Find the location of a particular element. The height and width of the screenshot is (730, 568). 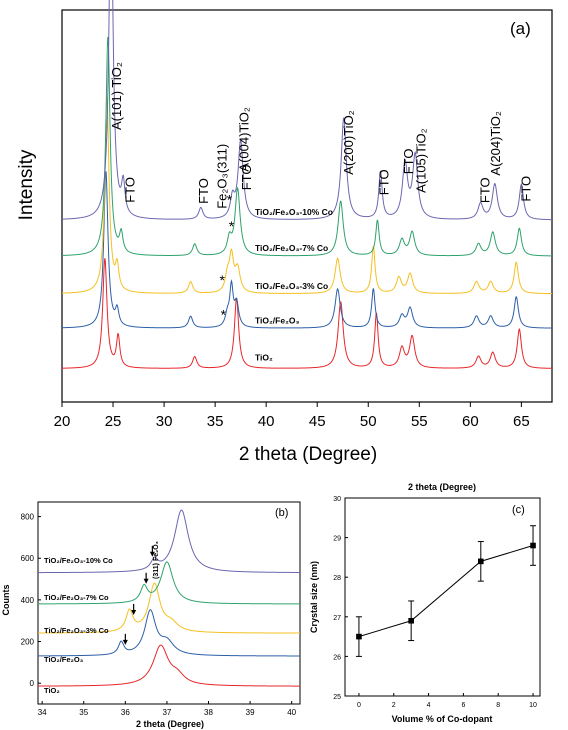

panel-c-y-tick-label: 28 is located at coordinates (337, 578).